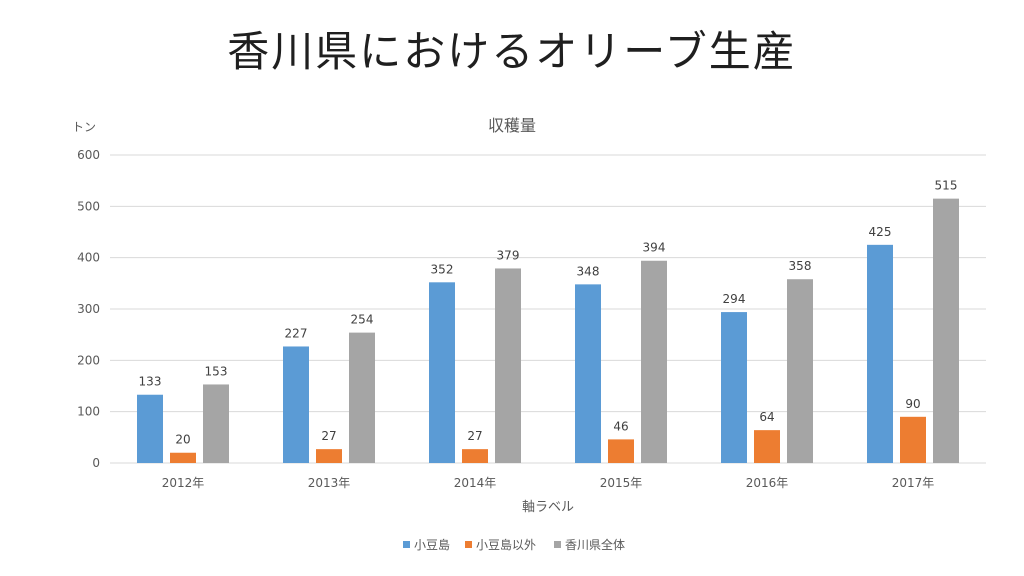 This screenshot has height=576, width=1024. Describe the element at coordinates (150, 382) in the screenshot. I see `data-label: 133` at that location.